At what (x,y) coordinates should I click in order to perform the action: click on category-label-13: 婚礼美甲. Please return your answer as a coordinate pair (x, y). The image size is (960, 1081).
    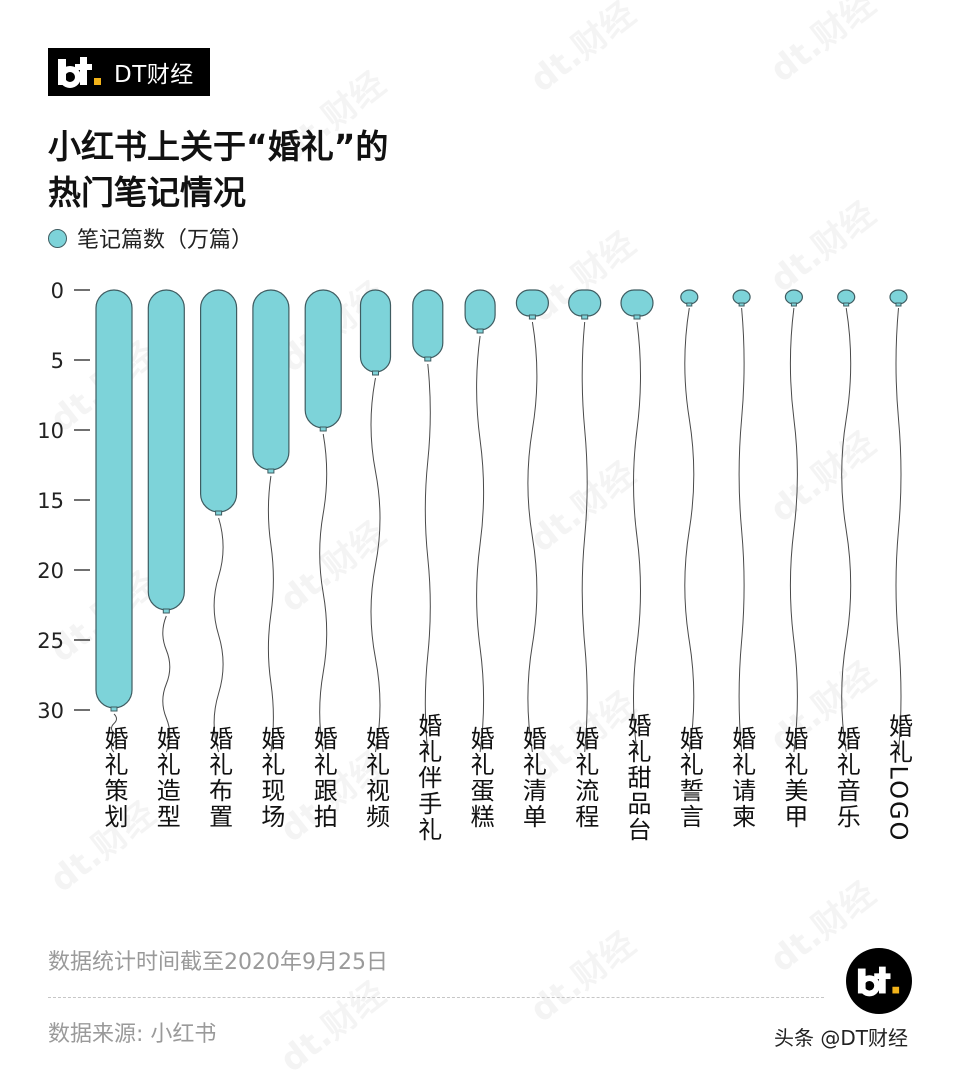
    Looking at the image, I should click on (794, 778).